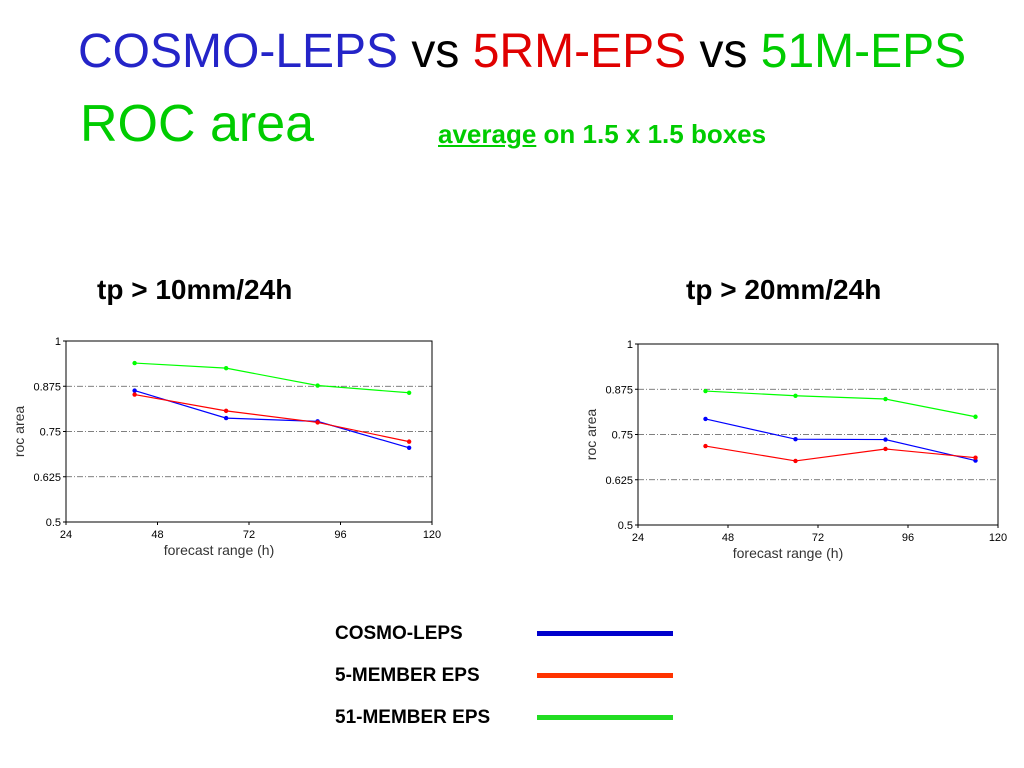 The width and height of the screenshot is (1024, 768). I want to click on legend-item-cosmo-leps: COSMO-LEPS, so click(515, 634).